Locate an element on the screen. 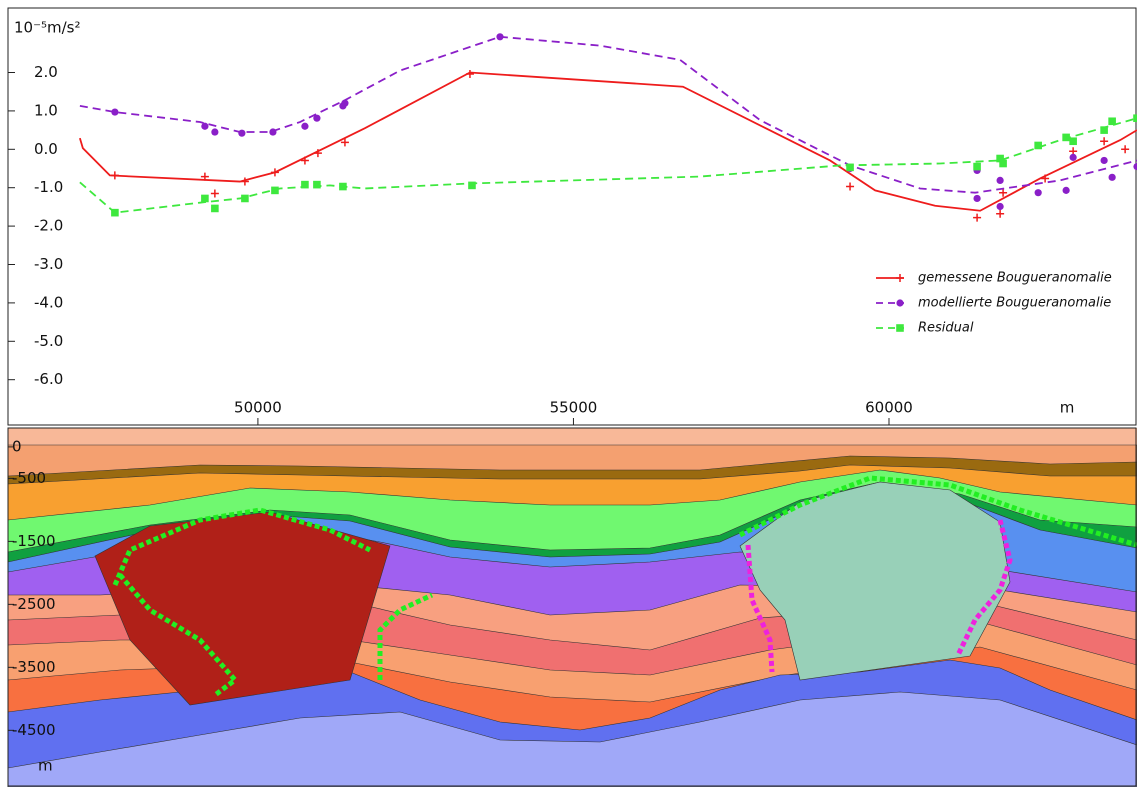 Image resolution: width=1137 pixels, height=787 pixels. y-tick-label: -3500 is located at coordinates (34, 667).